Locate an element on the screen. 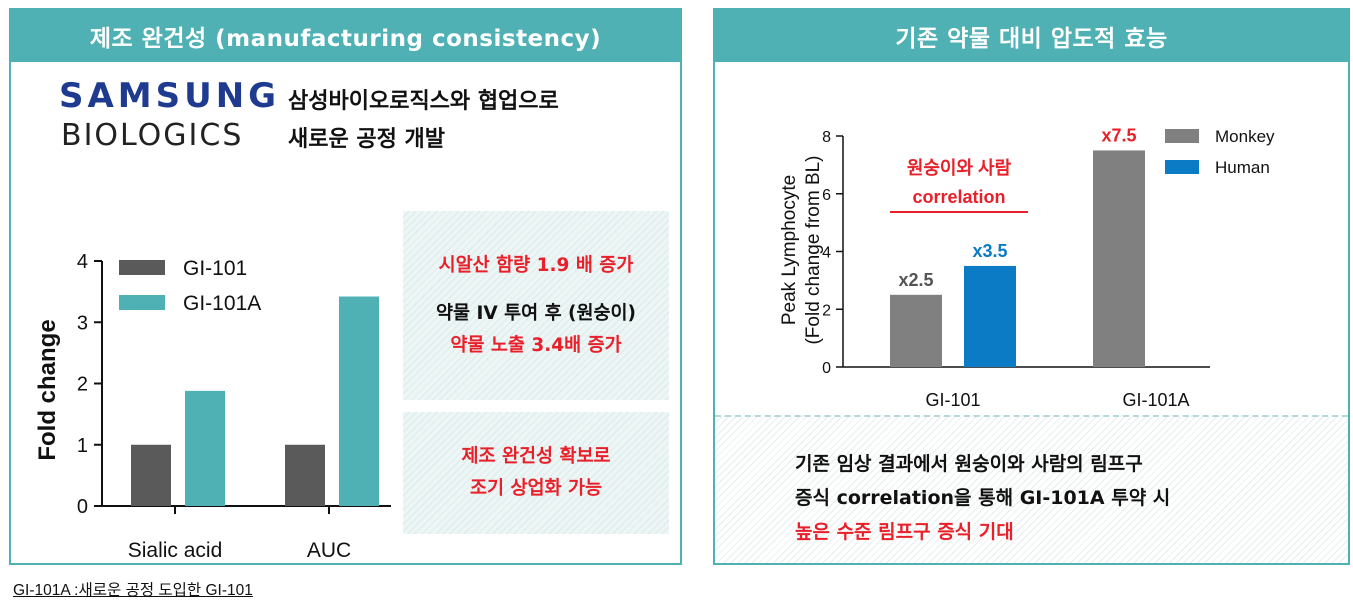 This screenshot has width=1353, height=612. chart2-data-label: x2.5 is located at coordinates (915, 280).